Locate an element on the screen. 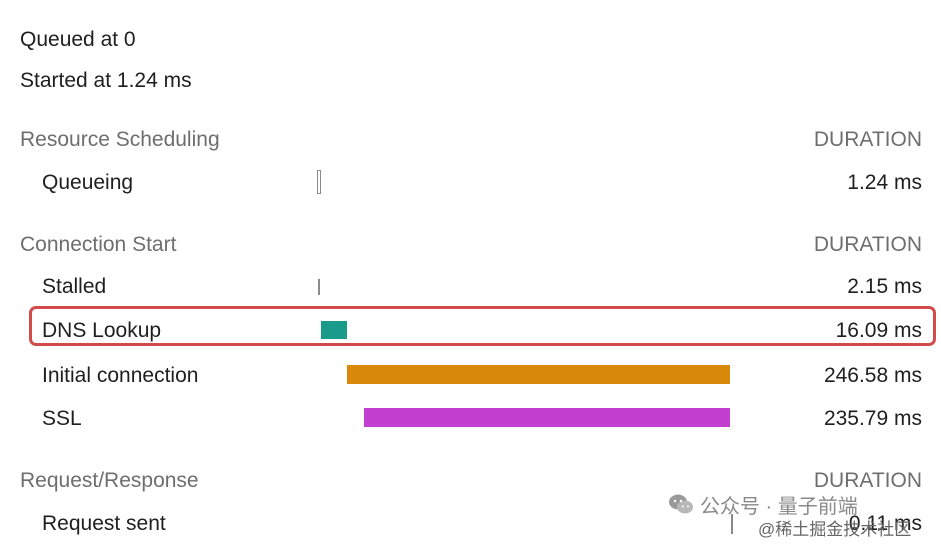 The width and height of the screenshot is (941, 551). section-title-resource-scheduling: Resource Scheduling is located at coordinates (120, 139).